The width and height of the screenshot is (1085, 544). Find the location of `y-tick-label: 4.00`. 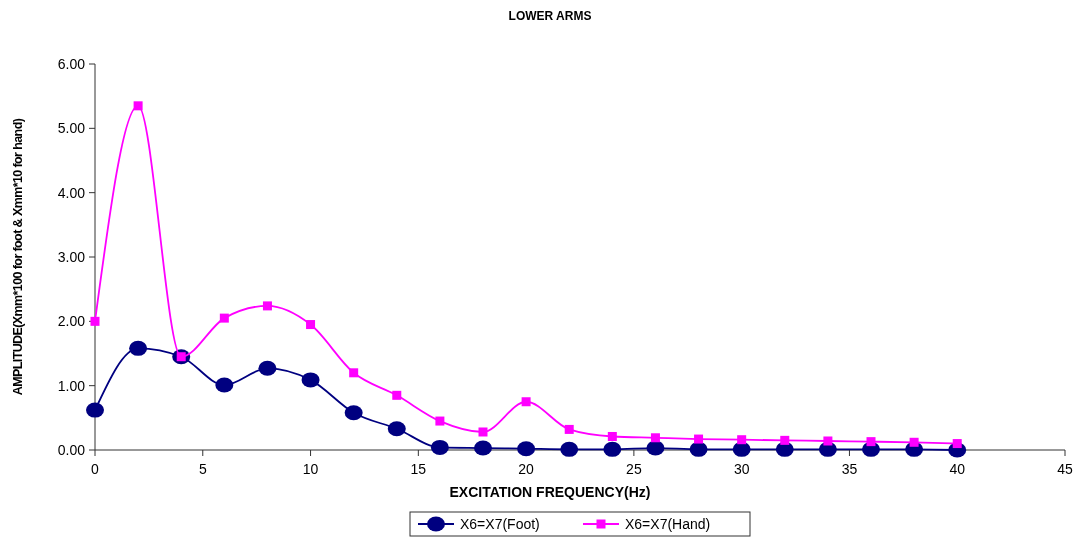

y-tick-label: 4.00 is located at coordinates (71, 192).